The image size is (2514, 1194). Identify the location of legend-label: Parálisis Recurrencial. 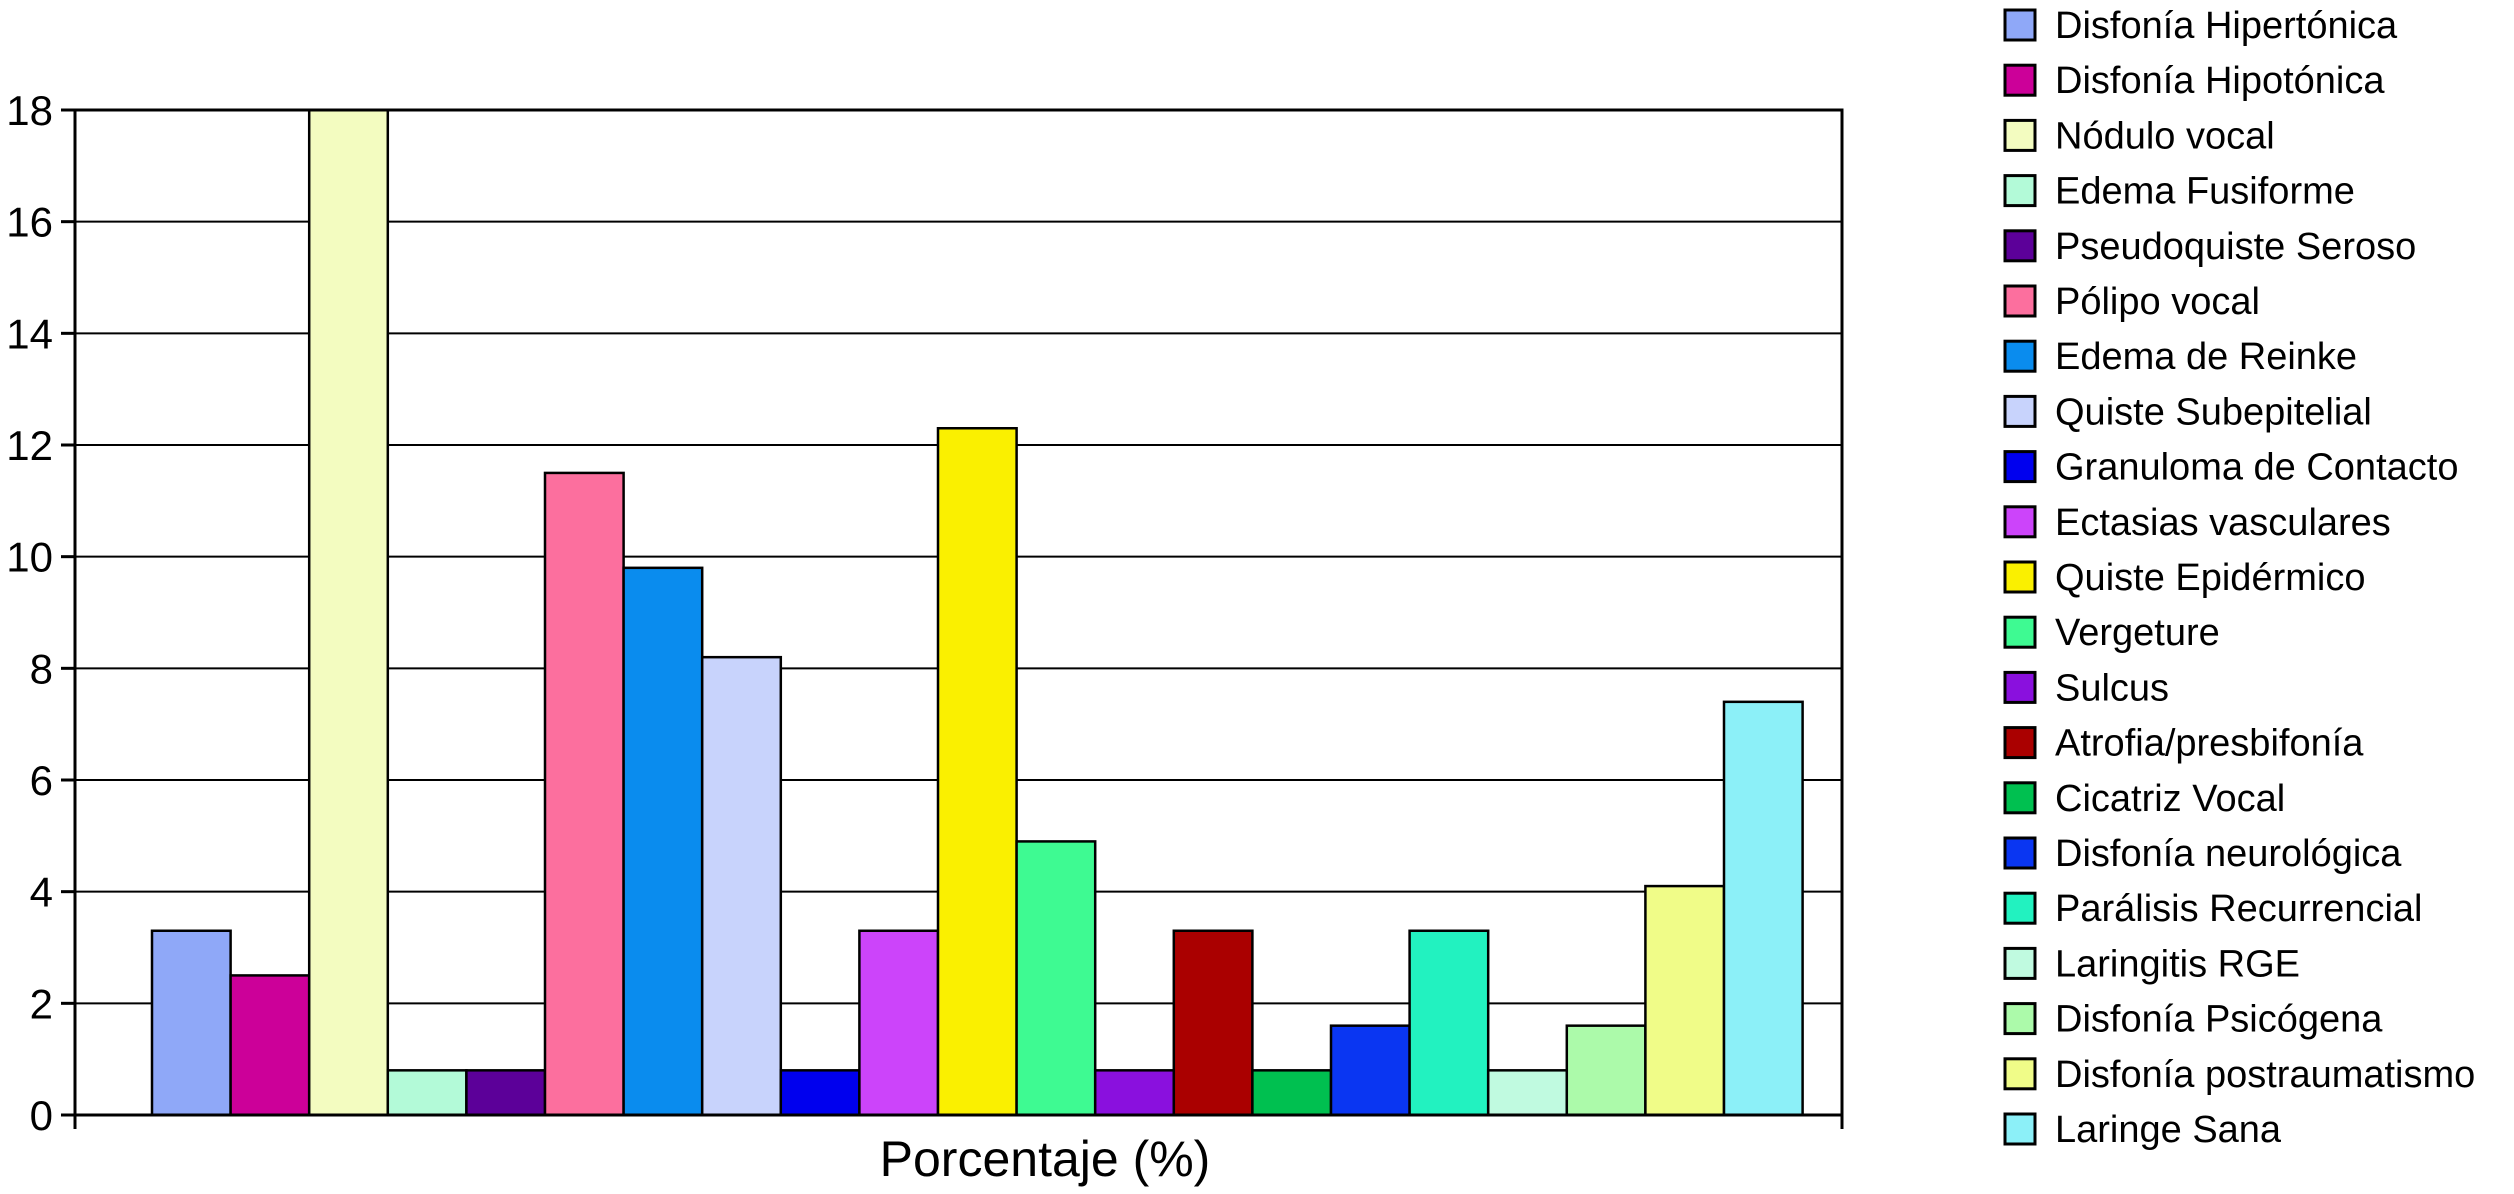
(2238, 909).